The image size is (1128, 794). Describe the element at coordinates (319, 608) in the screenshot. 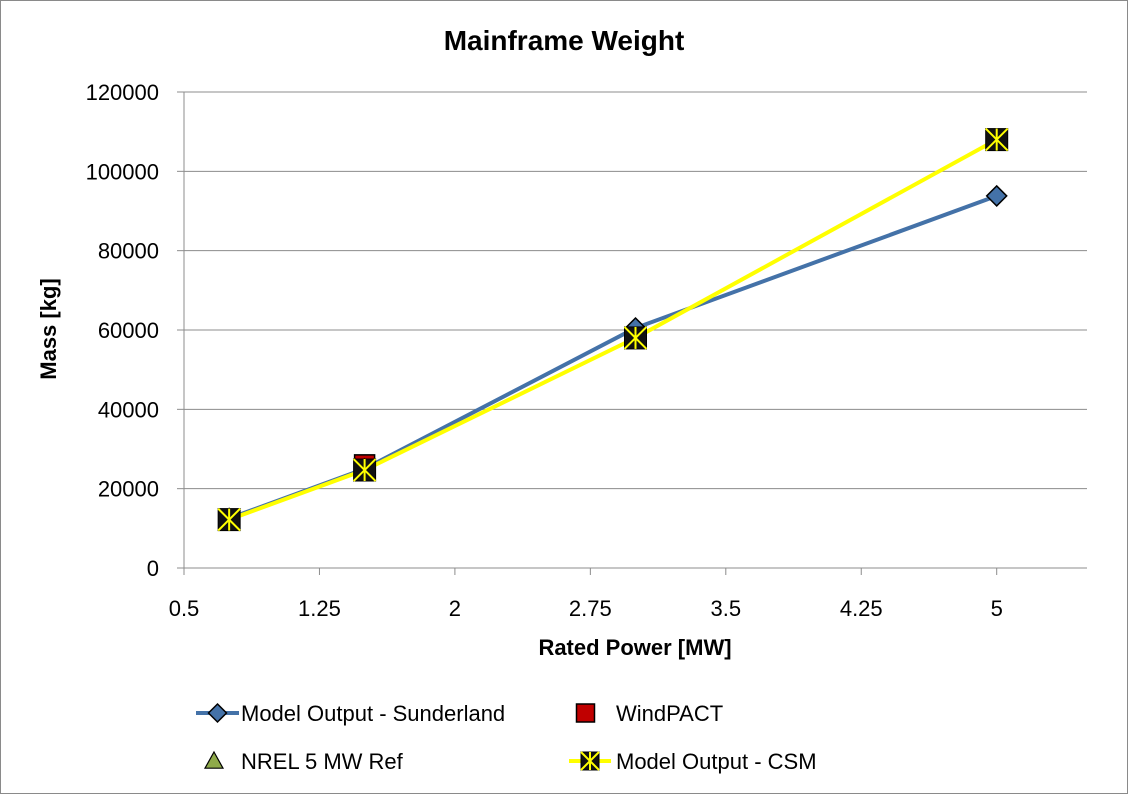

I see `x-tick-label: 1.25` at that location.